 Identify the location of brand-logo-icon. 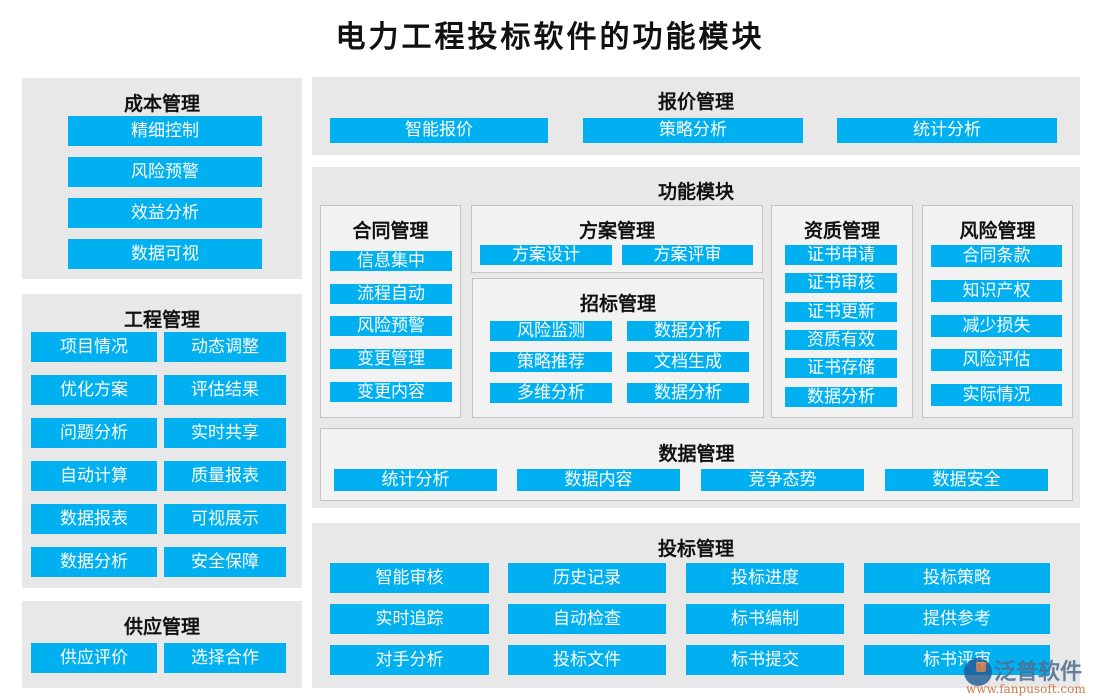
(978, 672).